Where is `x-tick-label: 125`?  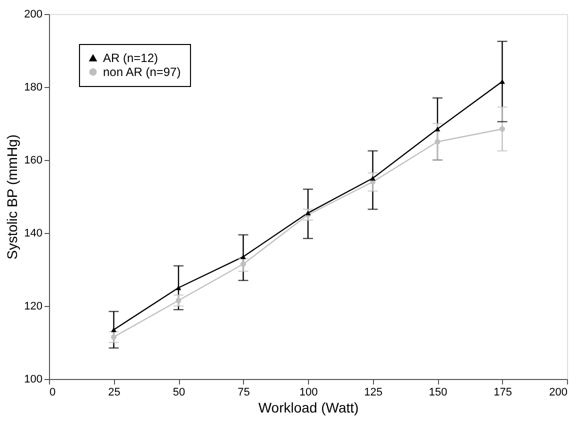 x-tick-label: 125 is located at coordinates (373, 392).